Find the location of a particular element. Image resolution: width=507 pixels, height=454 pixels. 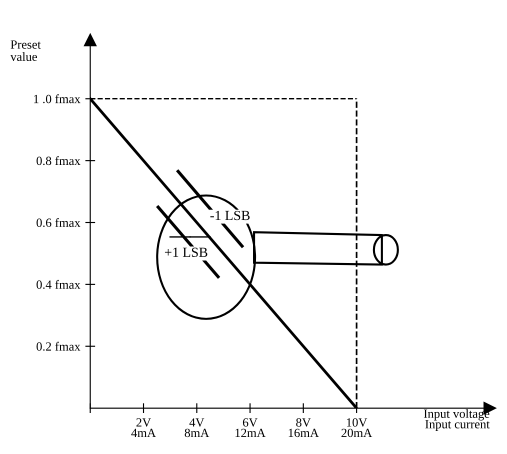

x-tick-label: 4V 8mA is located at coordinates (197, 428).